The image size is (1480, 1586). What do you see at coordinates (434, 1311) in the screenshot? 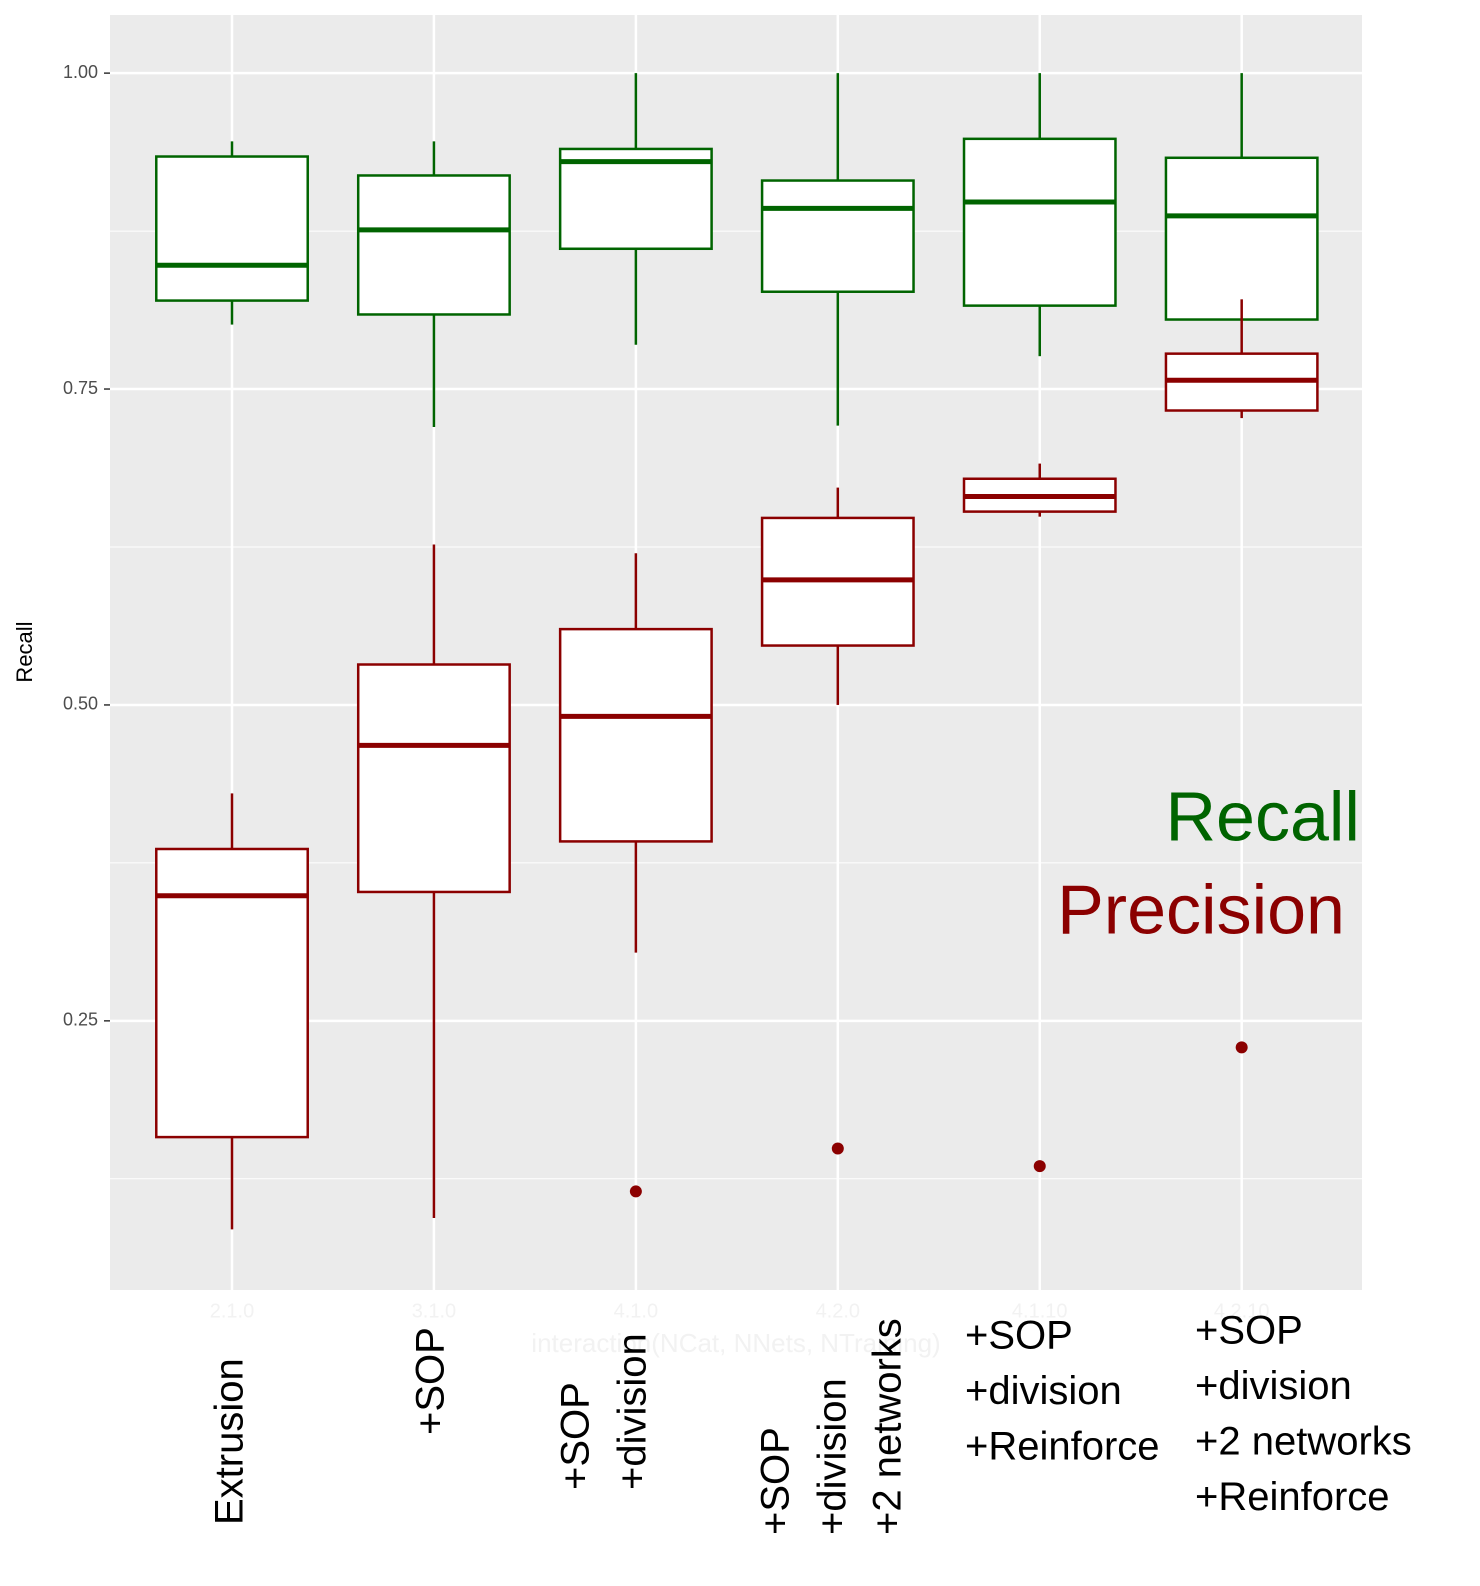
I see `x-tick-label: 3.1.0` at bounding box center [434, 1311].